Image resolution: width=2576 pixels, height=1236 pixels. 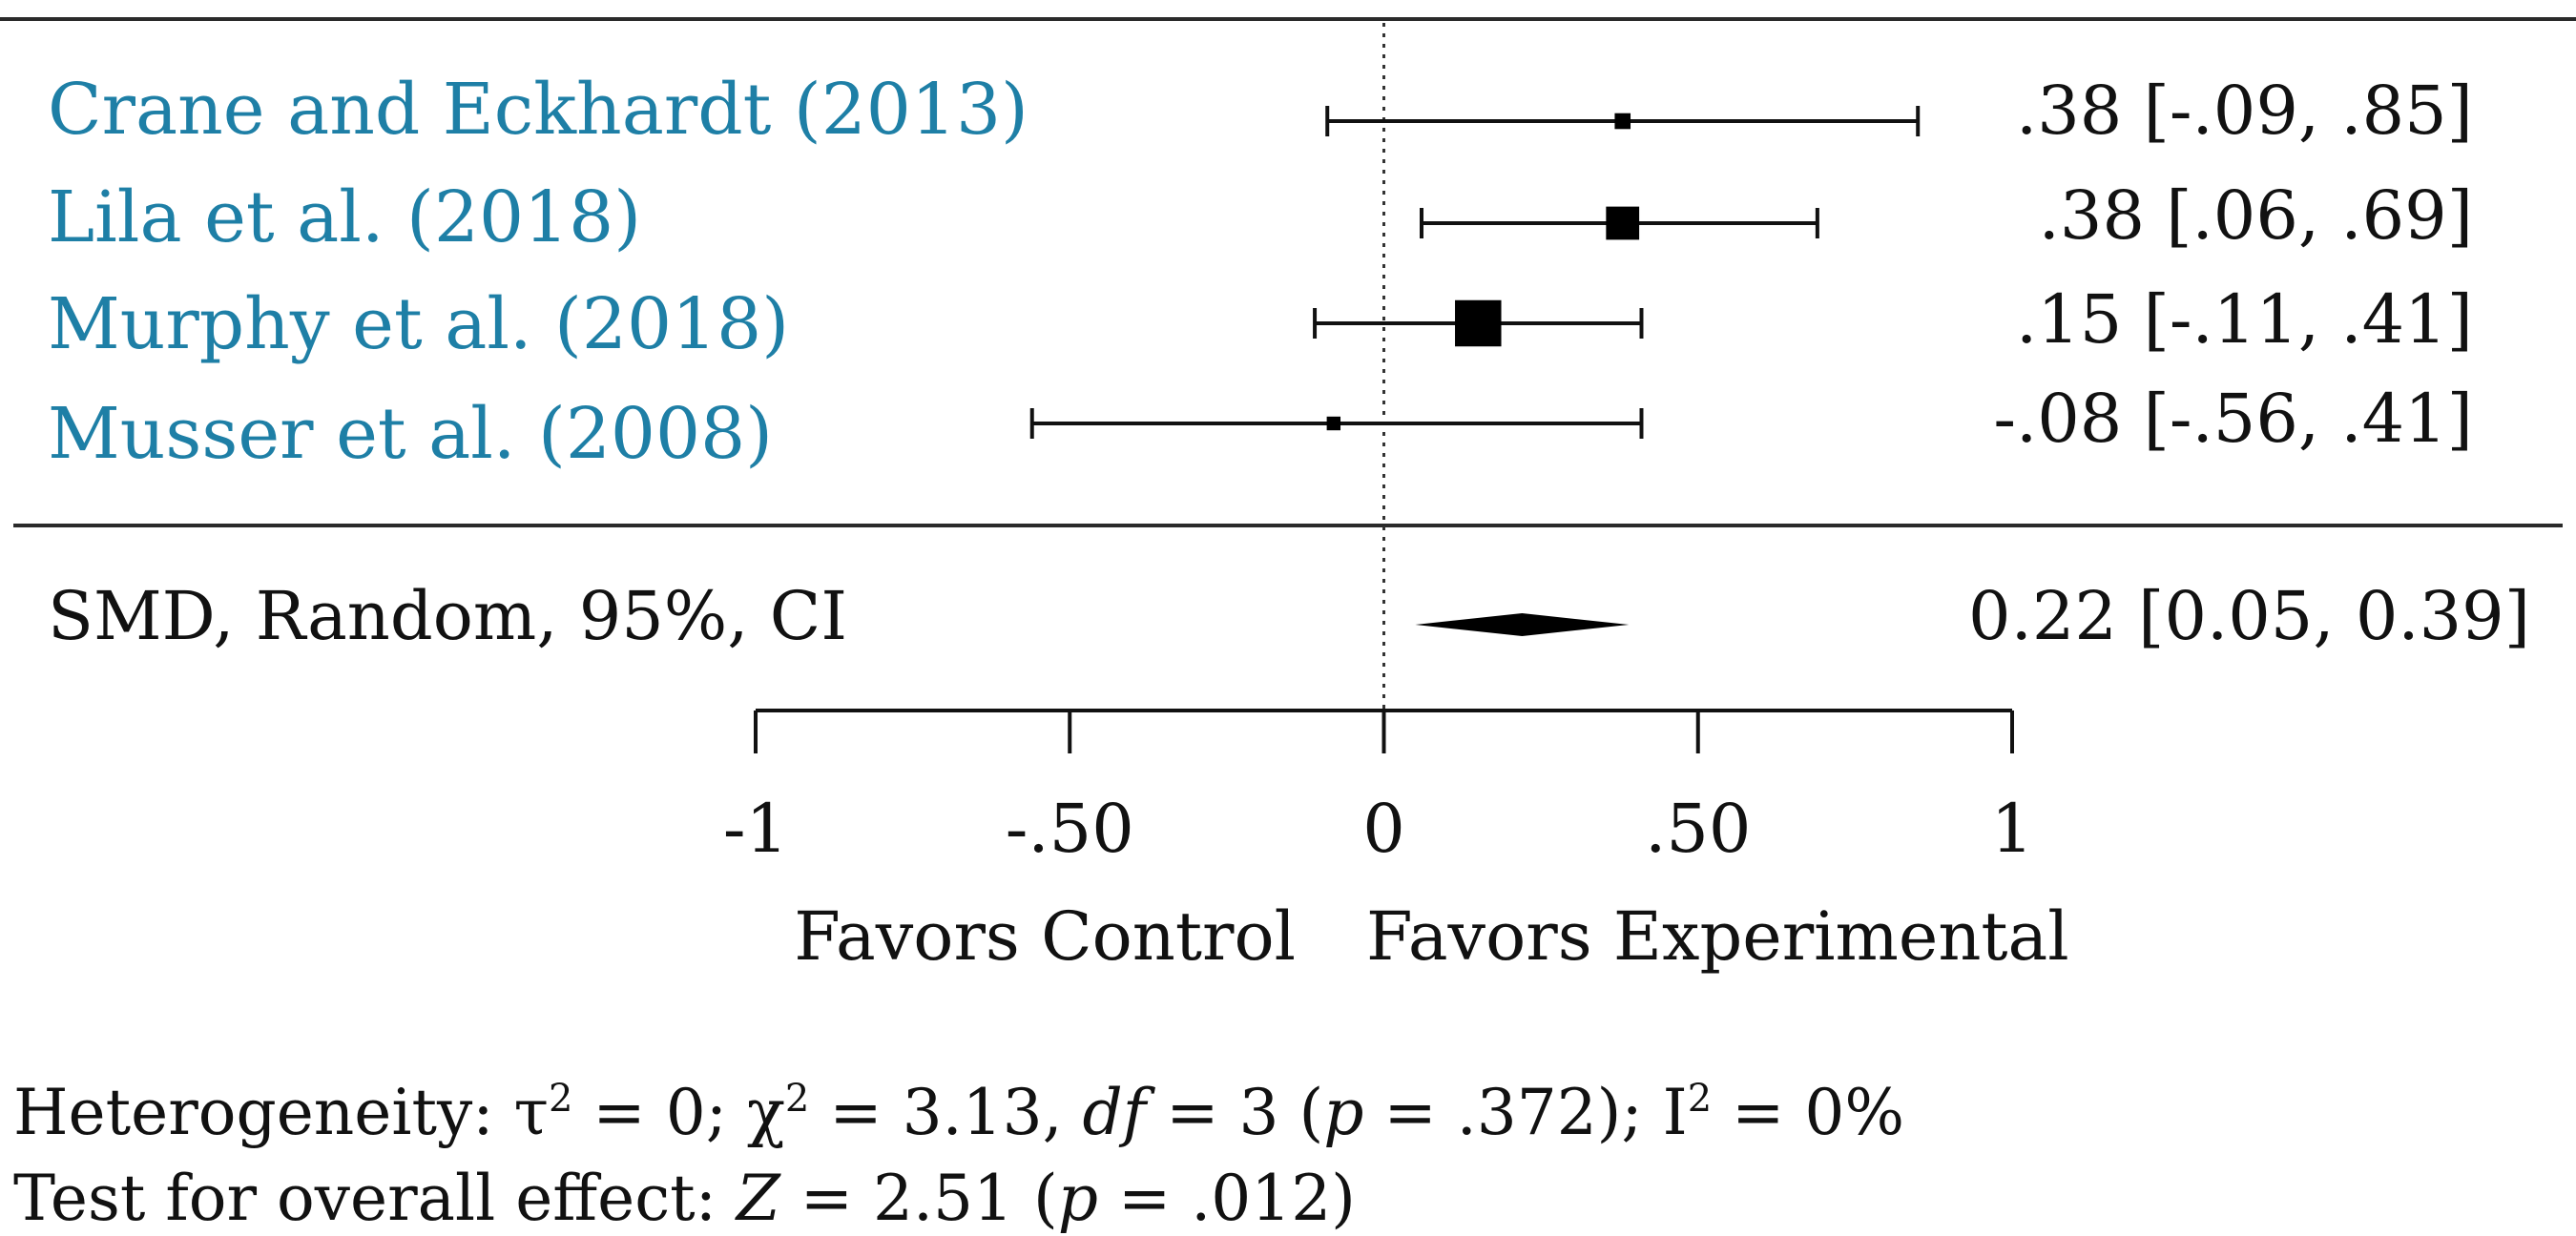 What do you see at coordinates (1070, 829) in the screenshot?
I see `x-tick-label: -.50` at bounding box center [1070, 829].